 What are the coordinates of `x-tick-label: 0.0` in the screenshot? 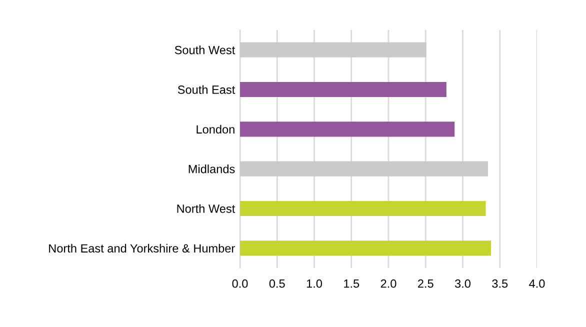 It's located at (240, 283).